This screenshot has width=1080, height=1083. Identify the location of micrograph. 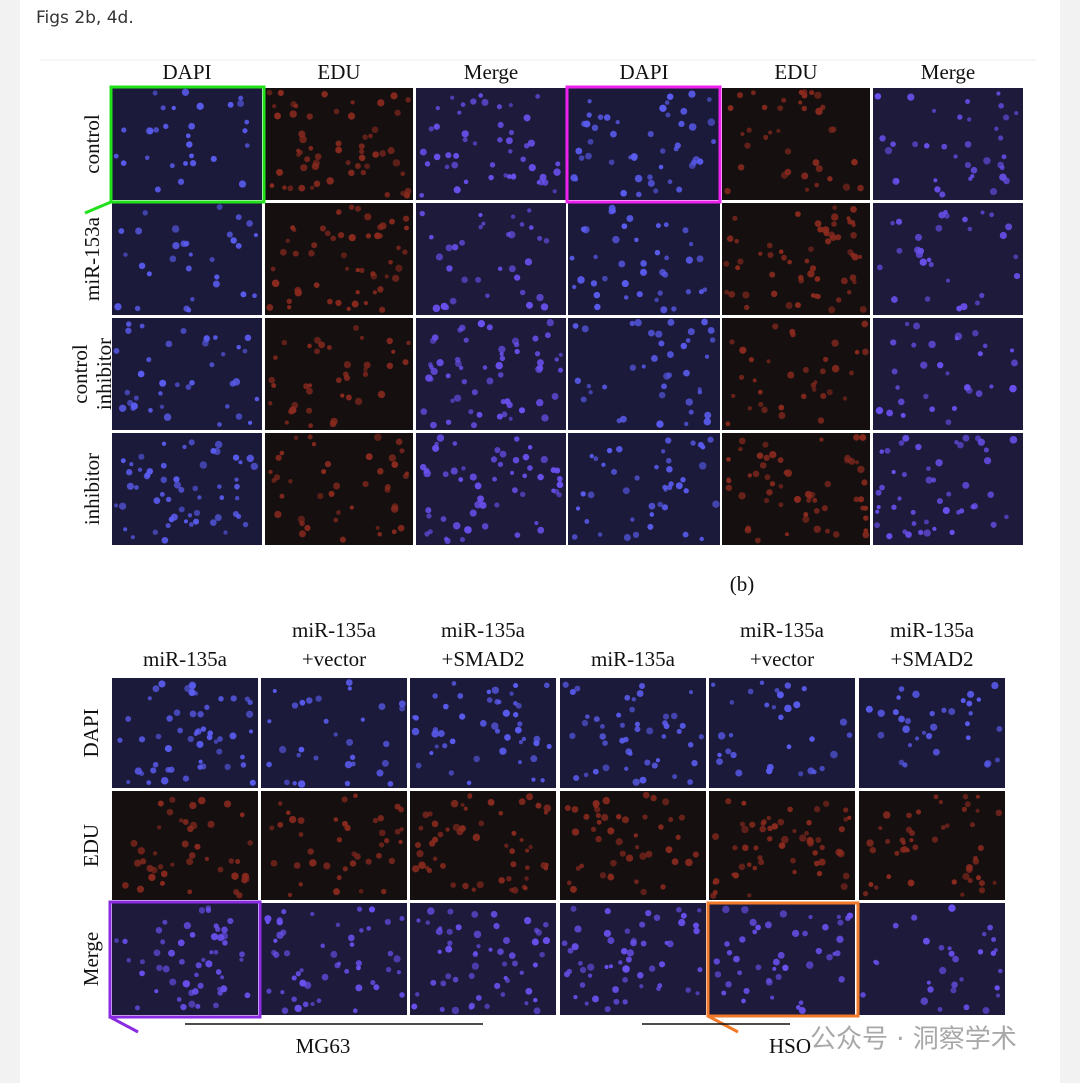
(339, 144).